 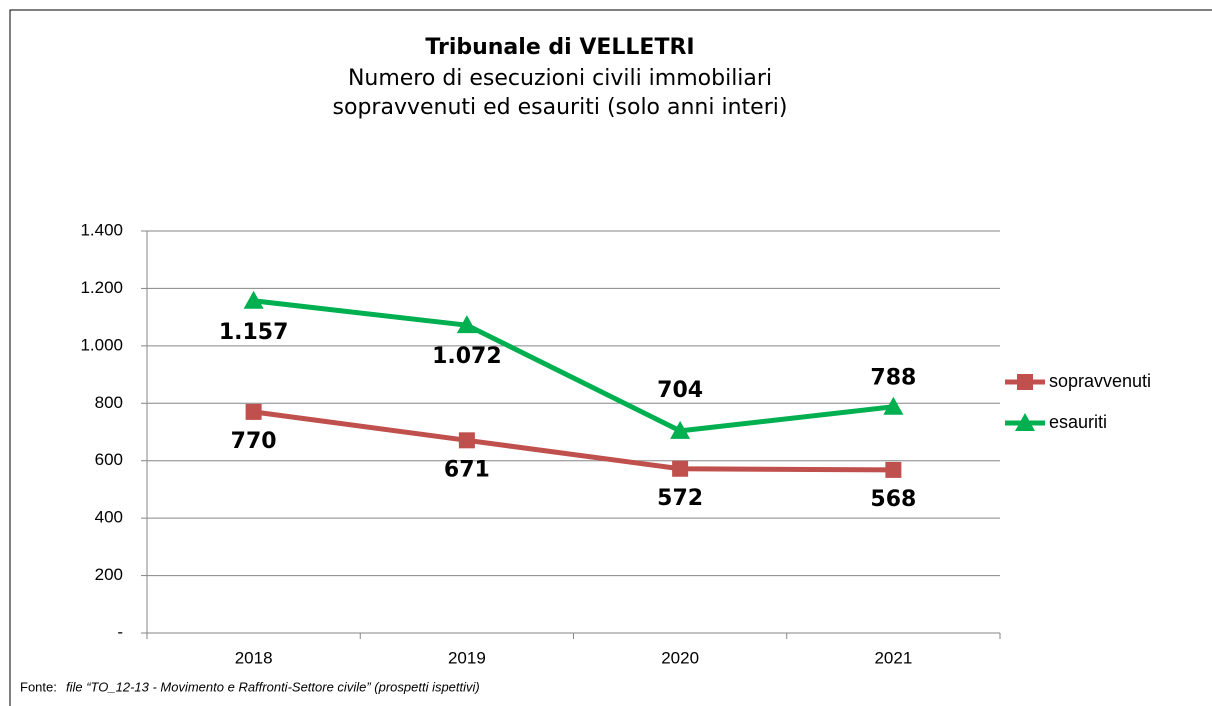 I want to click on y-tick-label: 400, so click(x=109, y=517).